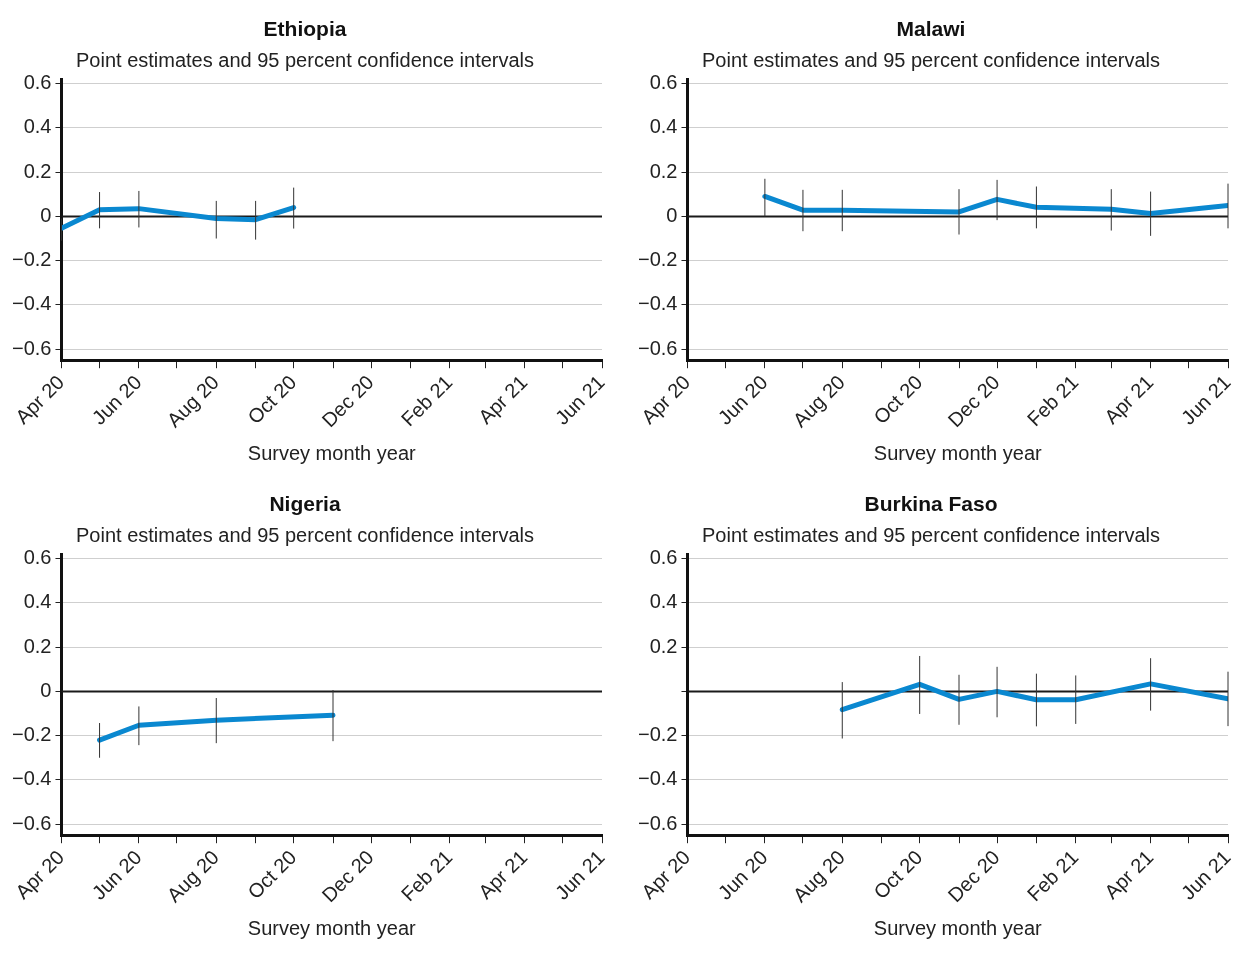 This screenshot has width=1253, height=960. I want to click on chart-title: Nigeria, so click(305, 504).